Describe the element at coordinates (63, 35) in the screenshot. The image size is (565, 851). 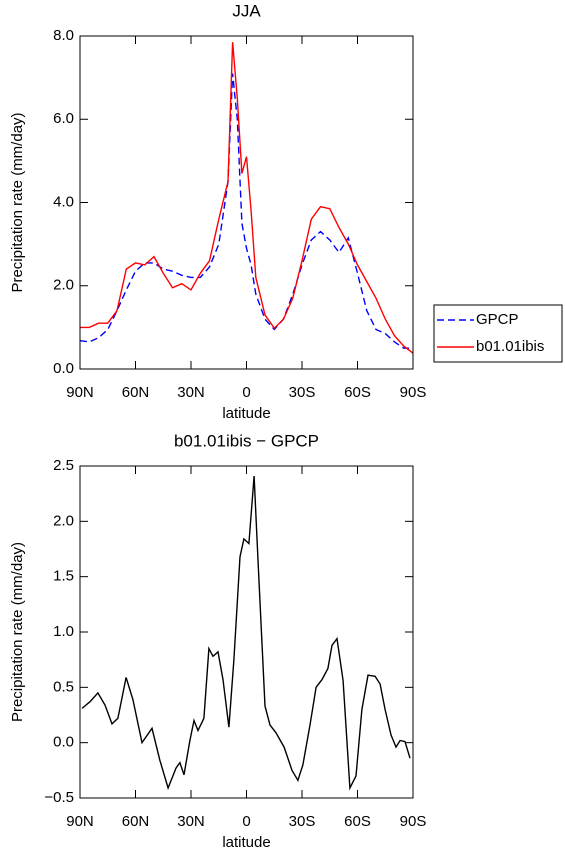
I see `y-tick-label: 8.0` at that location.